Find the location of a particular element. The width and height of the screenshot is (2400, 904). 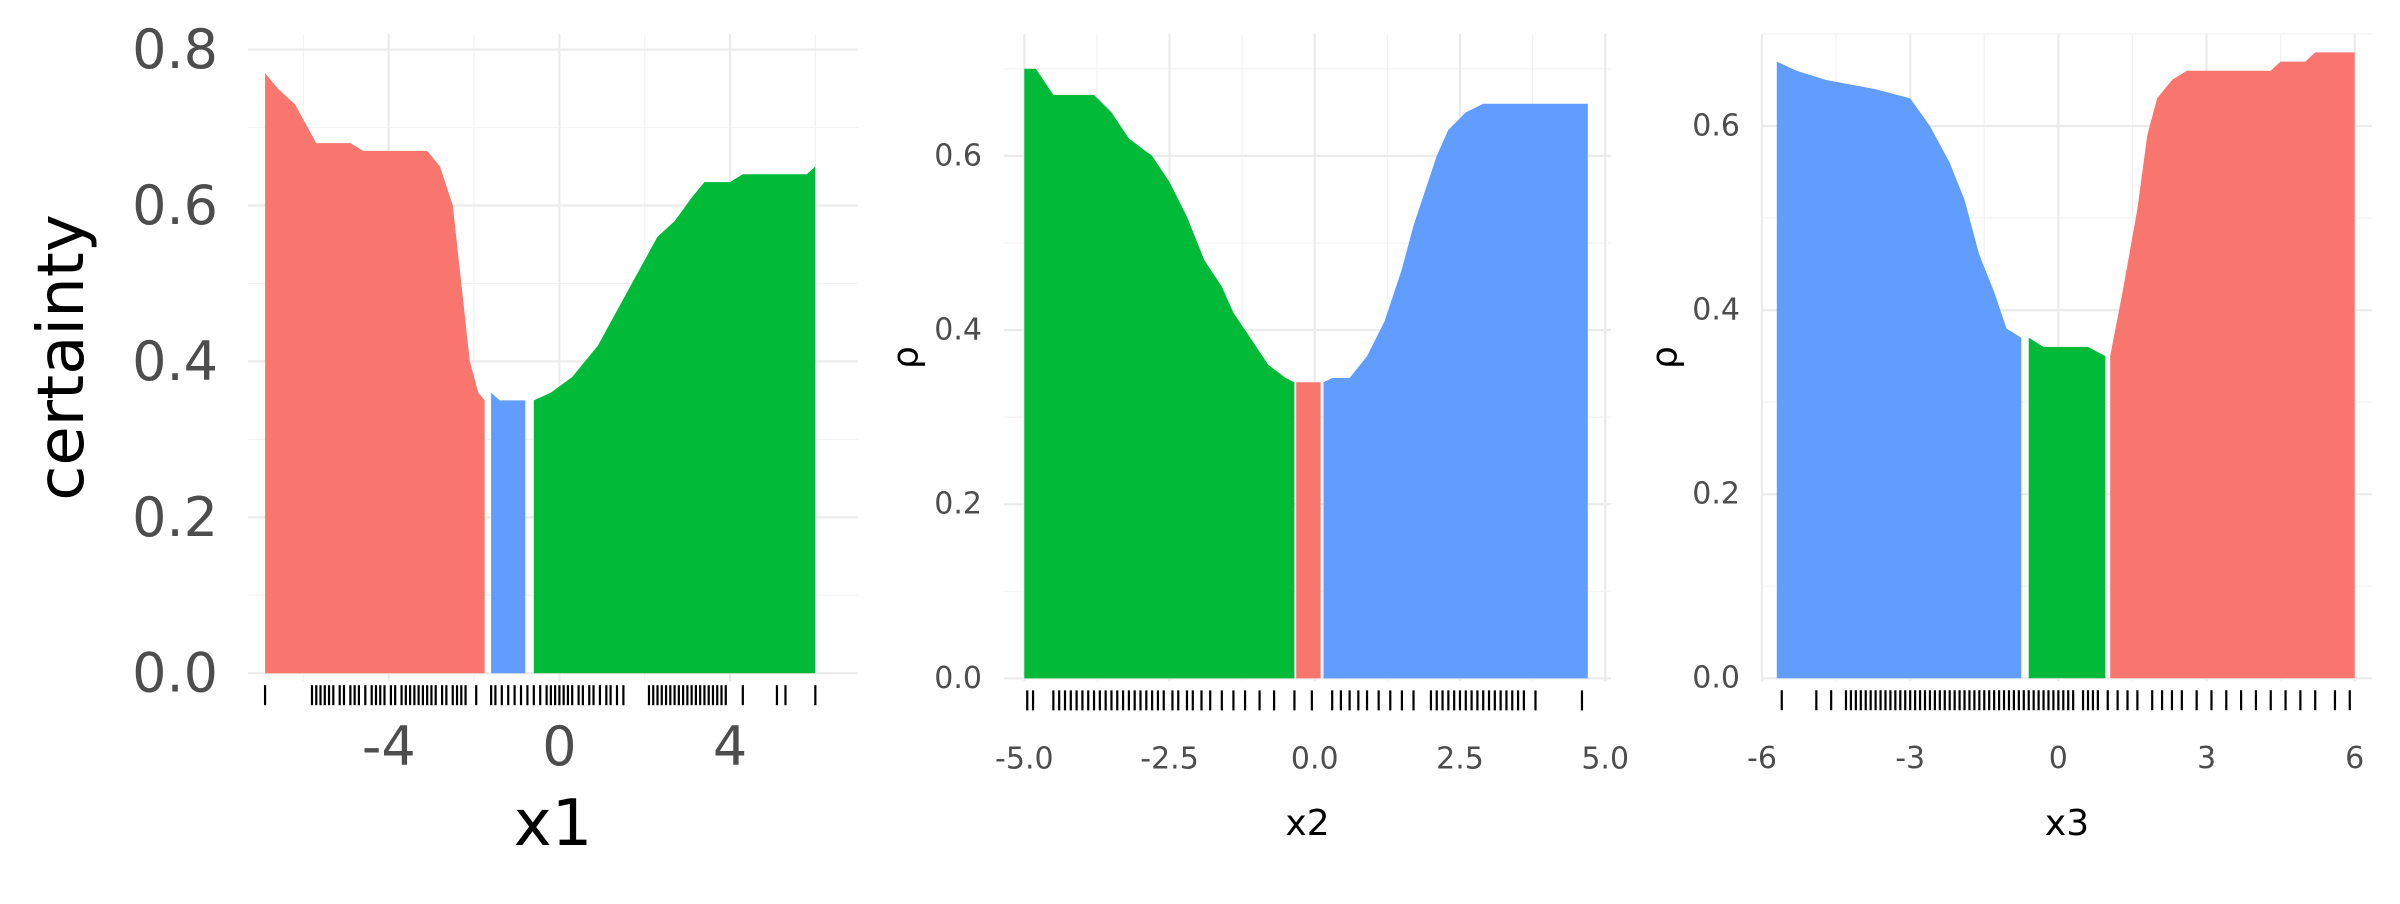

x-tick-label: 3 is located at coordinates (2206, 758).